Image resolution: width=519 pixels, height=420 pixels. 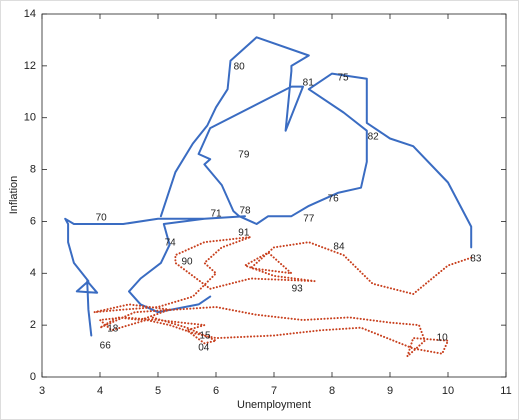 I want to click on point-label: 80, so click(x=240, y=66).